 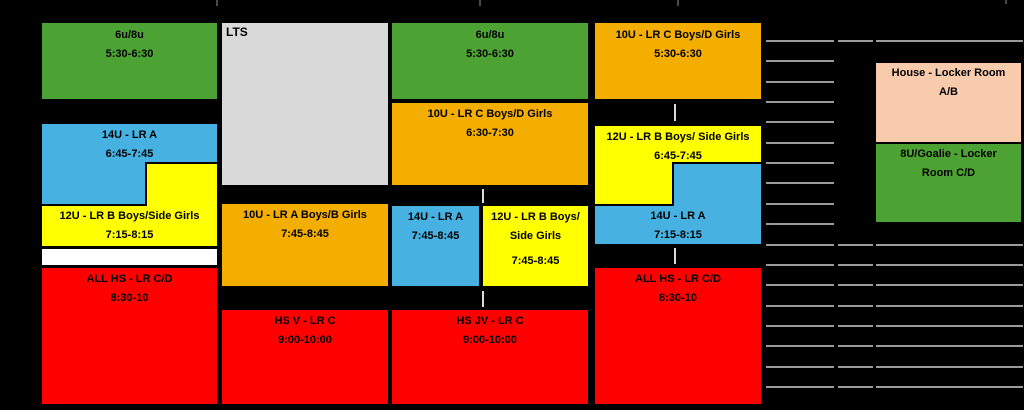 What do you see at coordinates (490, 61) in the screenshot?
I see `event-block-6u8u-col3` at bounding box center [490, 61].